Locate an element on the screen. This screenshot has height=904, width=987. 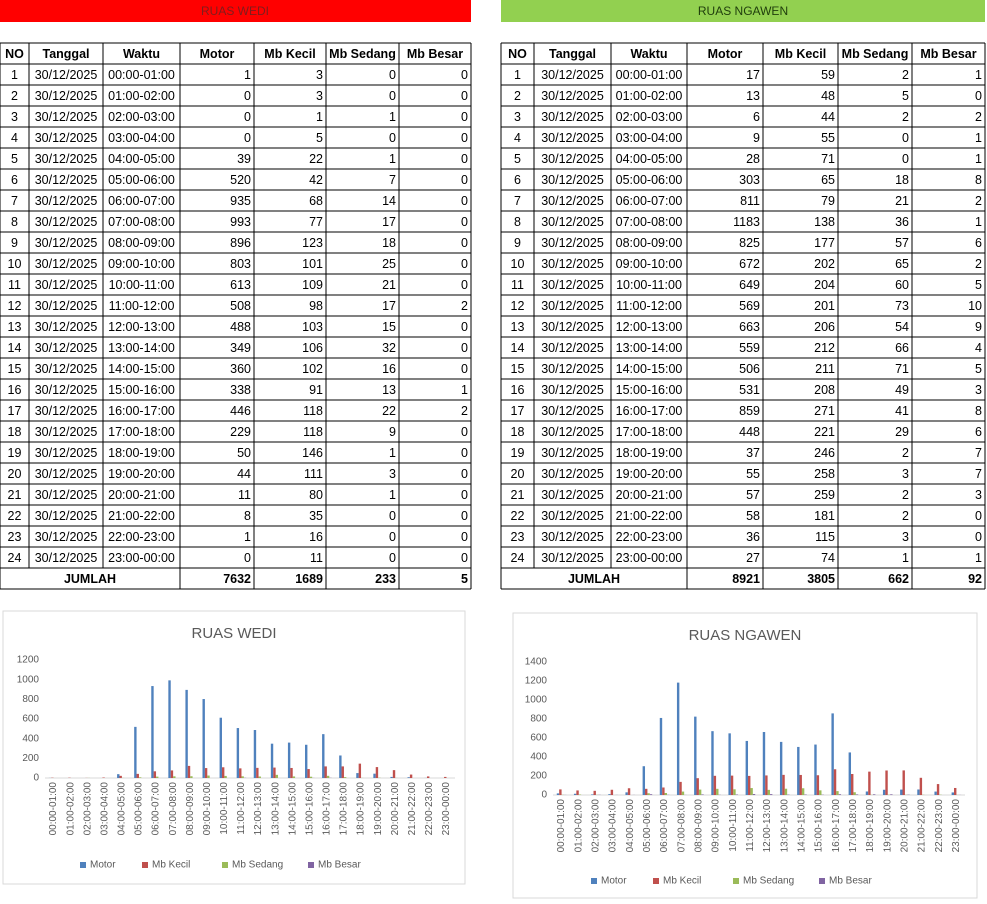
table-cell: 102 is located at coordinates (312, 369).